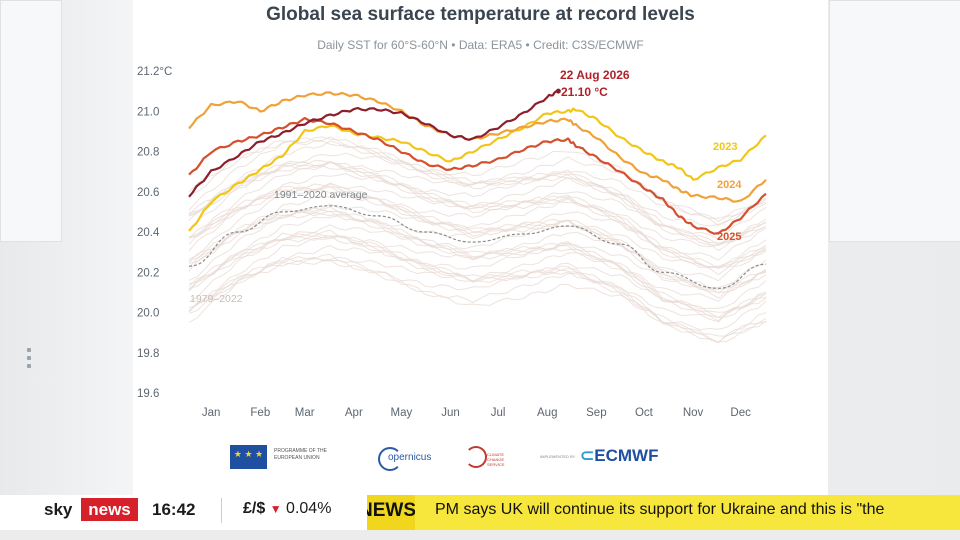 The width and height of the screenshot is (960, 540). Describe the element at coordinates (558, 91) in the screenshot. I see `latest-point-marker` at that location.